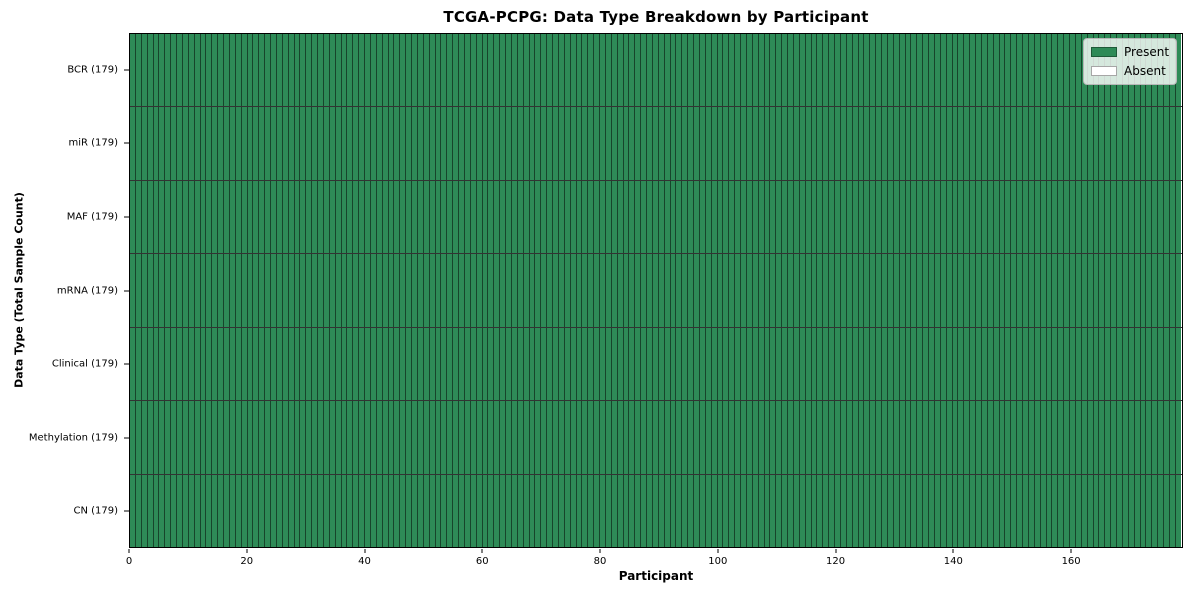 The height and width of the screenshot is (600, 1200). What do you see at coordinates (718, 561) in the screenshot?
I see `x-tick-label: 100` at bounding box center [718, 561].